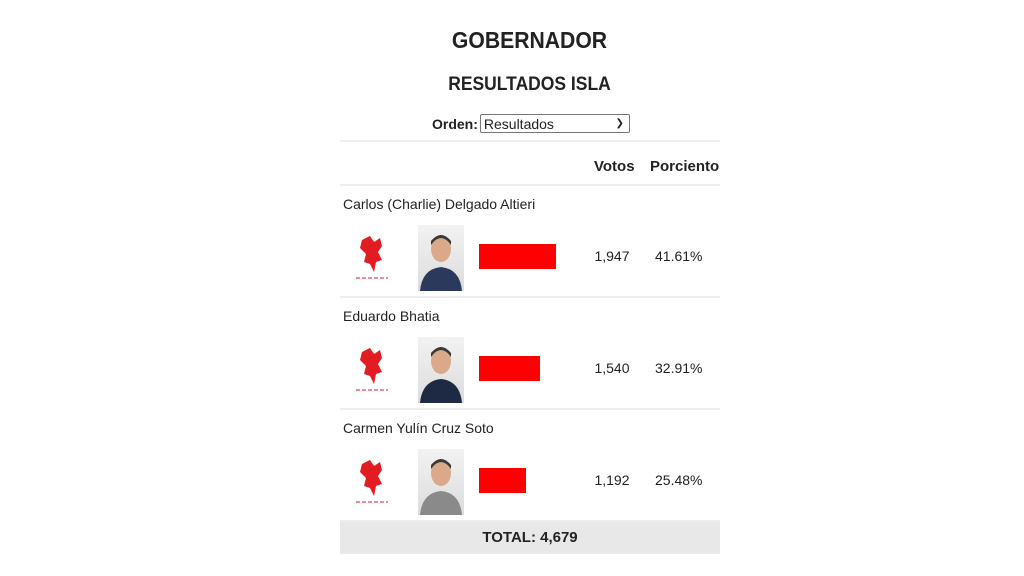 This screenshot has width=1024, height=576. Describe the element at coordinates (619, 123) in the screenshot. I see `chevron-down-icon: ❯` at that location.